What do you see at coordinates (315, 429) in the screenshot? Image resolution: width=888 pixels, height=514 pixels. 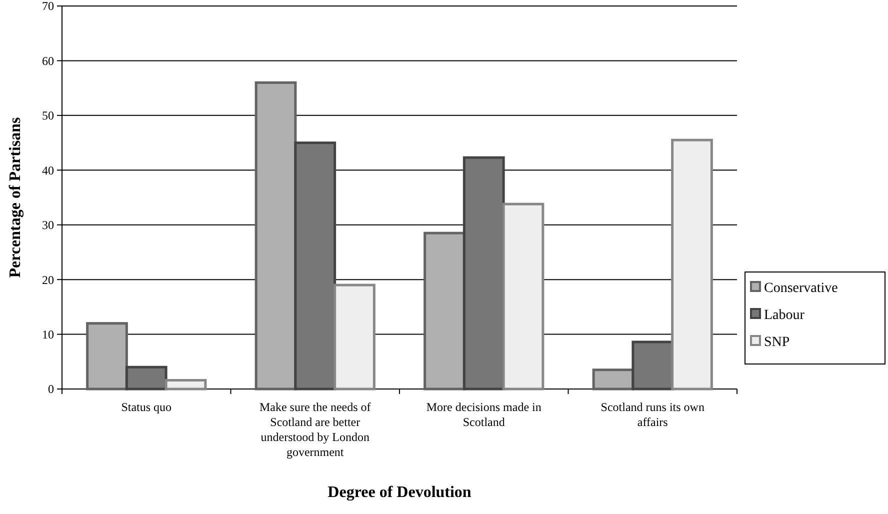 I see `x-tick-label: Make sure the needs of Scotland are better understood by London government` at bounding box center [315, 429].